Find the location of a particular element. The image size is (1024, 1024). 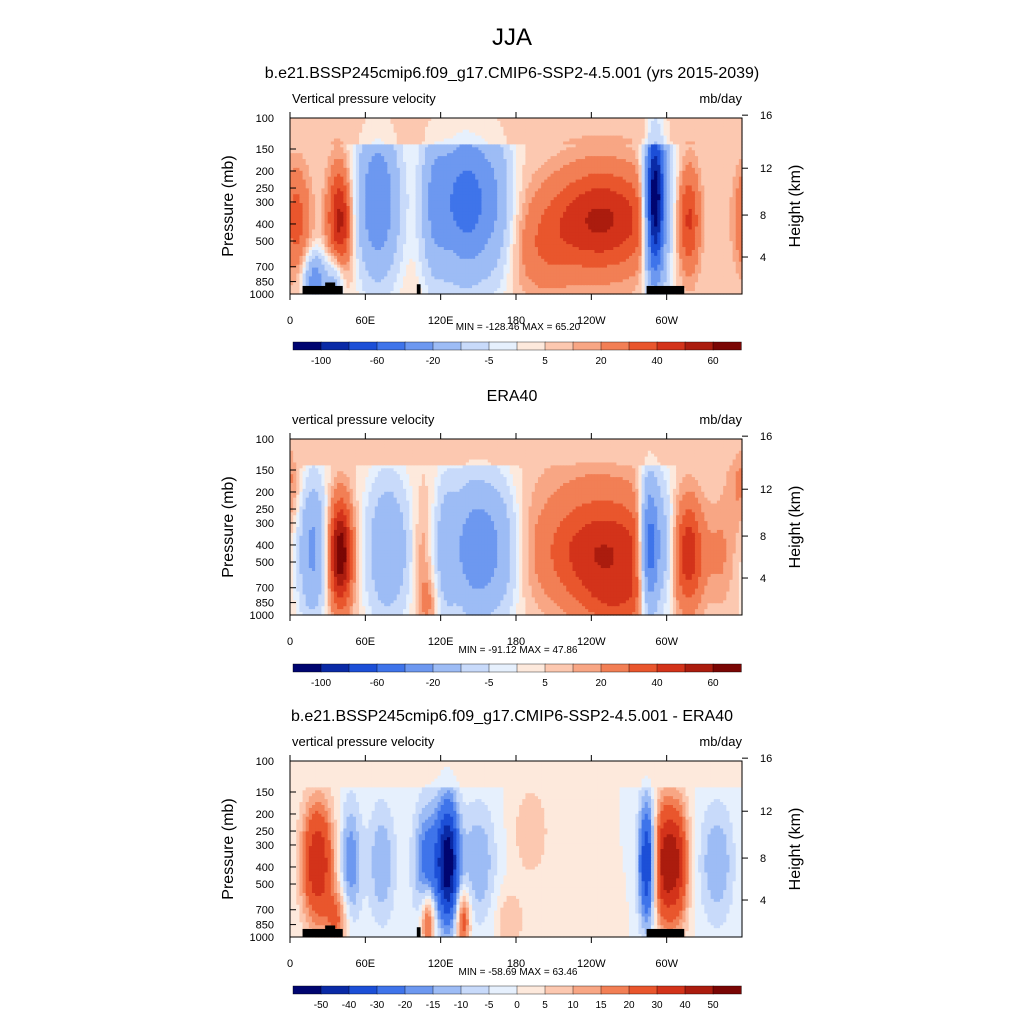

panel-left-label: Vertical pressure velocity is located at coordinates (364, 98).